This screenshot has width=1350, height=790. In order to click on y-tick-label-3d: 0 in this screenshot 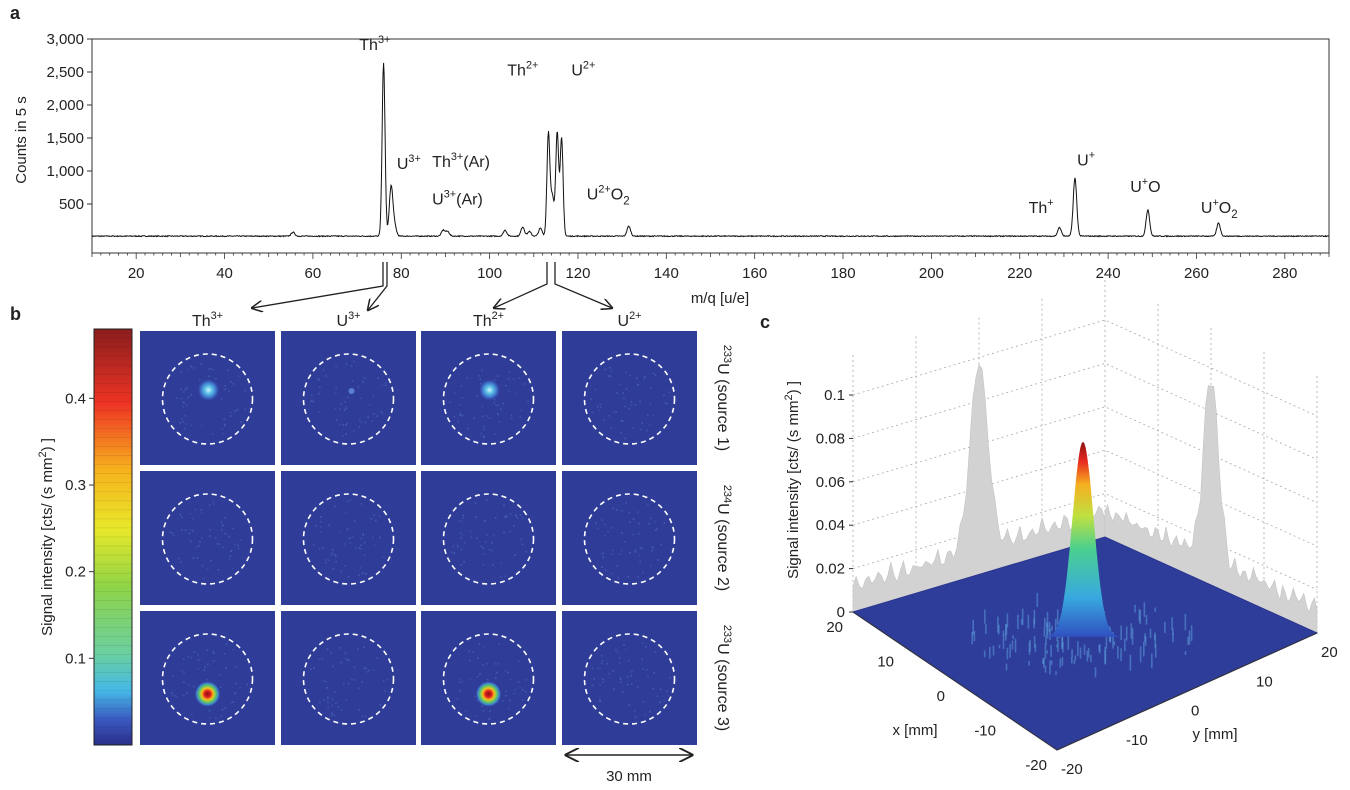, I will do `click(1195, 711)`.